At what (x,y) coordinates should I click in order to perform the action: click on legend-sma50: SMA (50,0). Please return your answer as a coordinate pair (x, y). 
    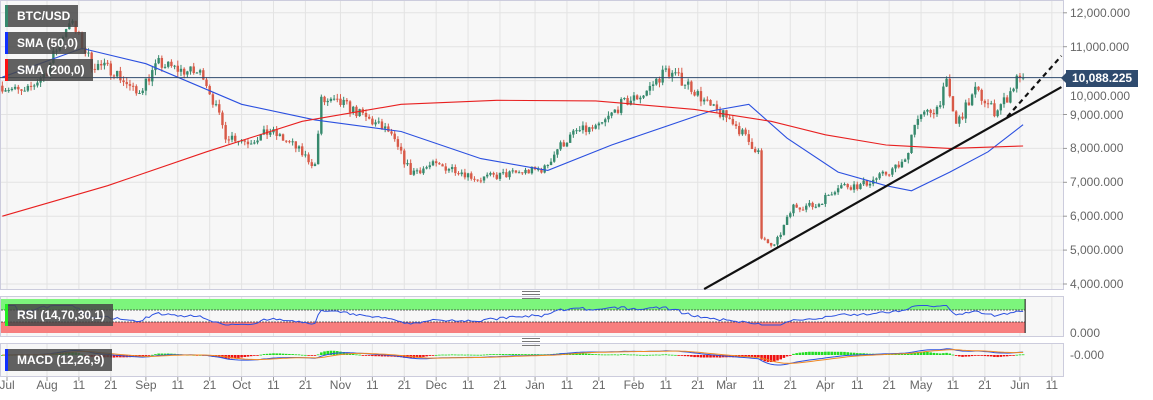
    Looking at the image, I should click on (45, 43).